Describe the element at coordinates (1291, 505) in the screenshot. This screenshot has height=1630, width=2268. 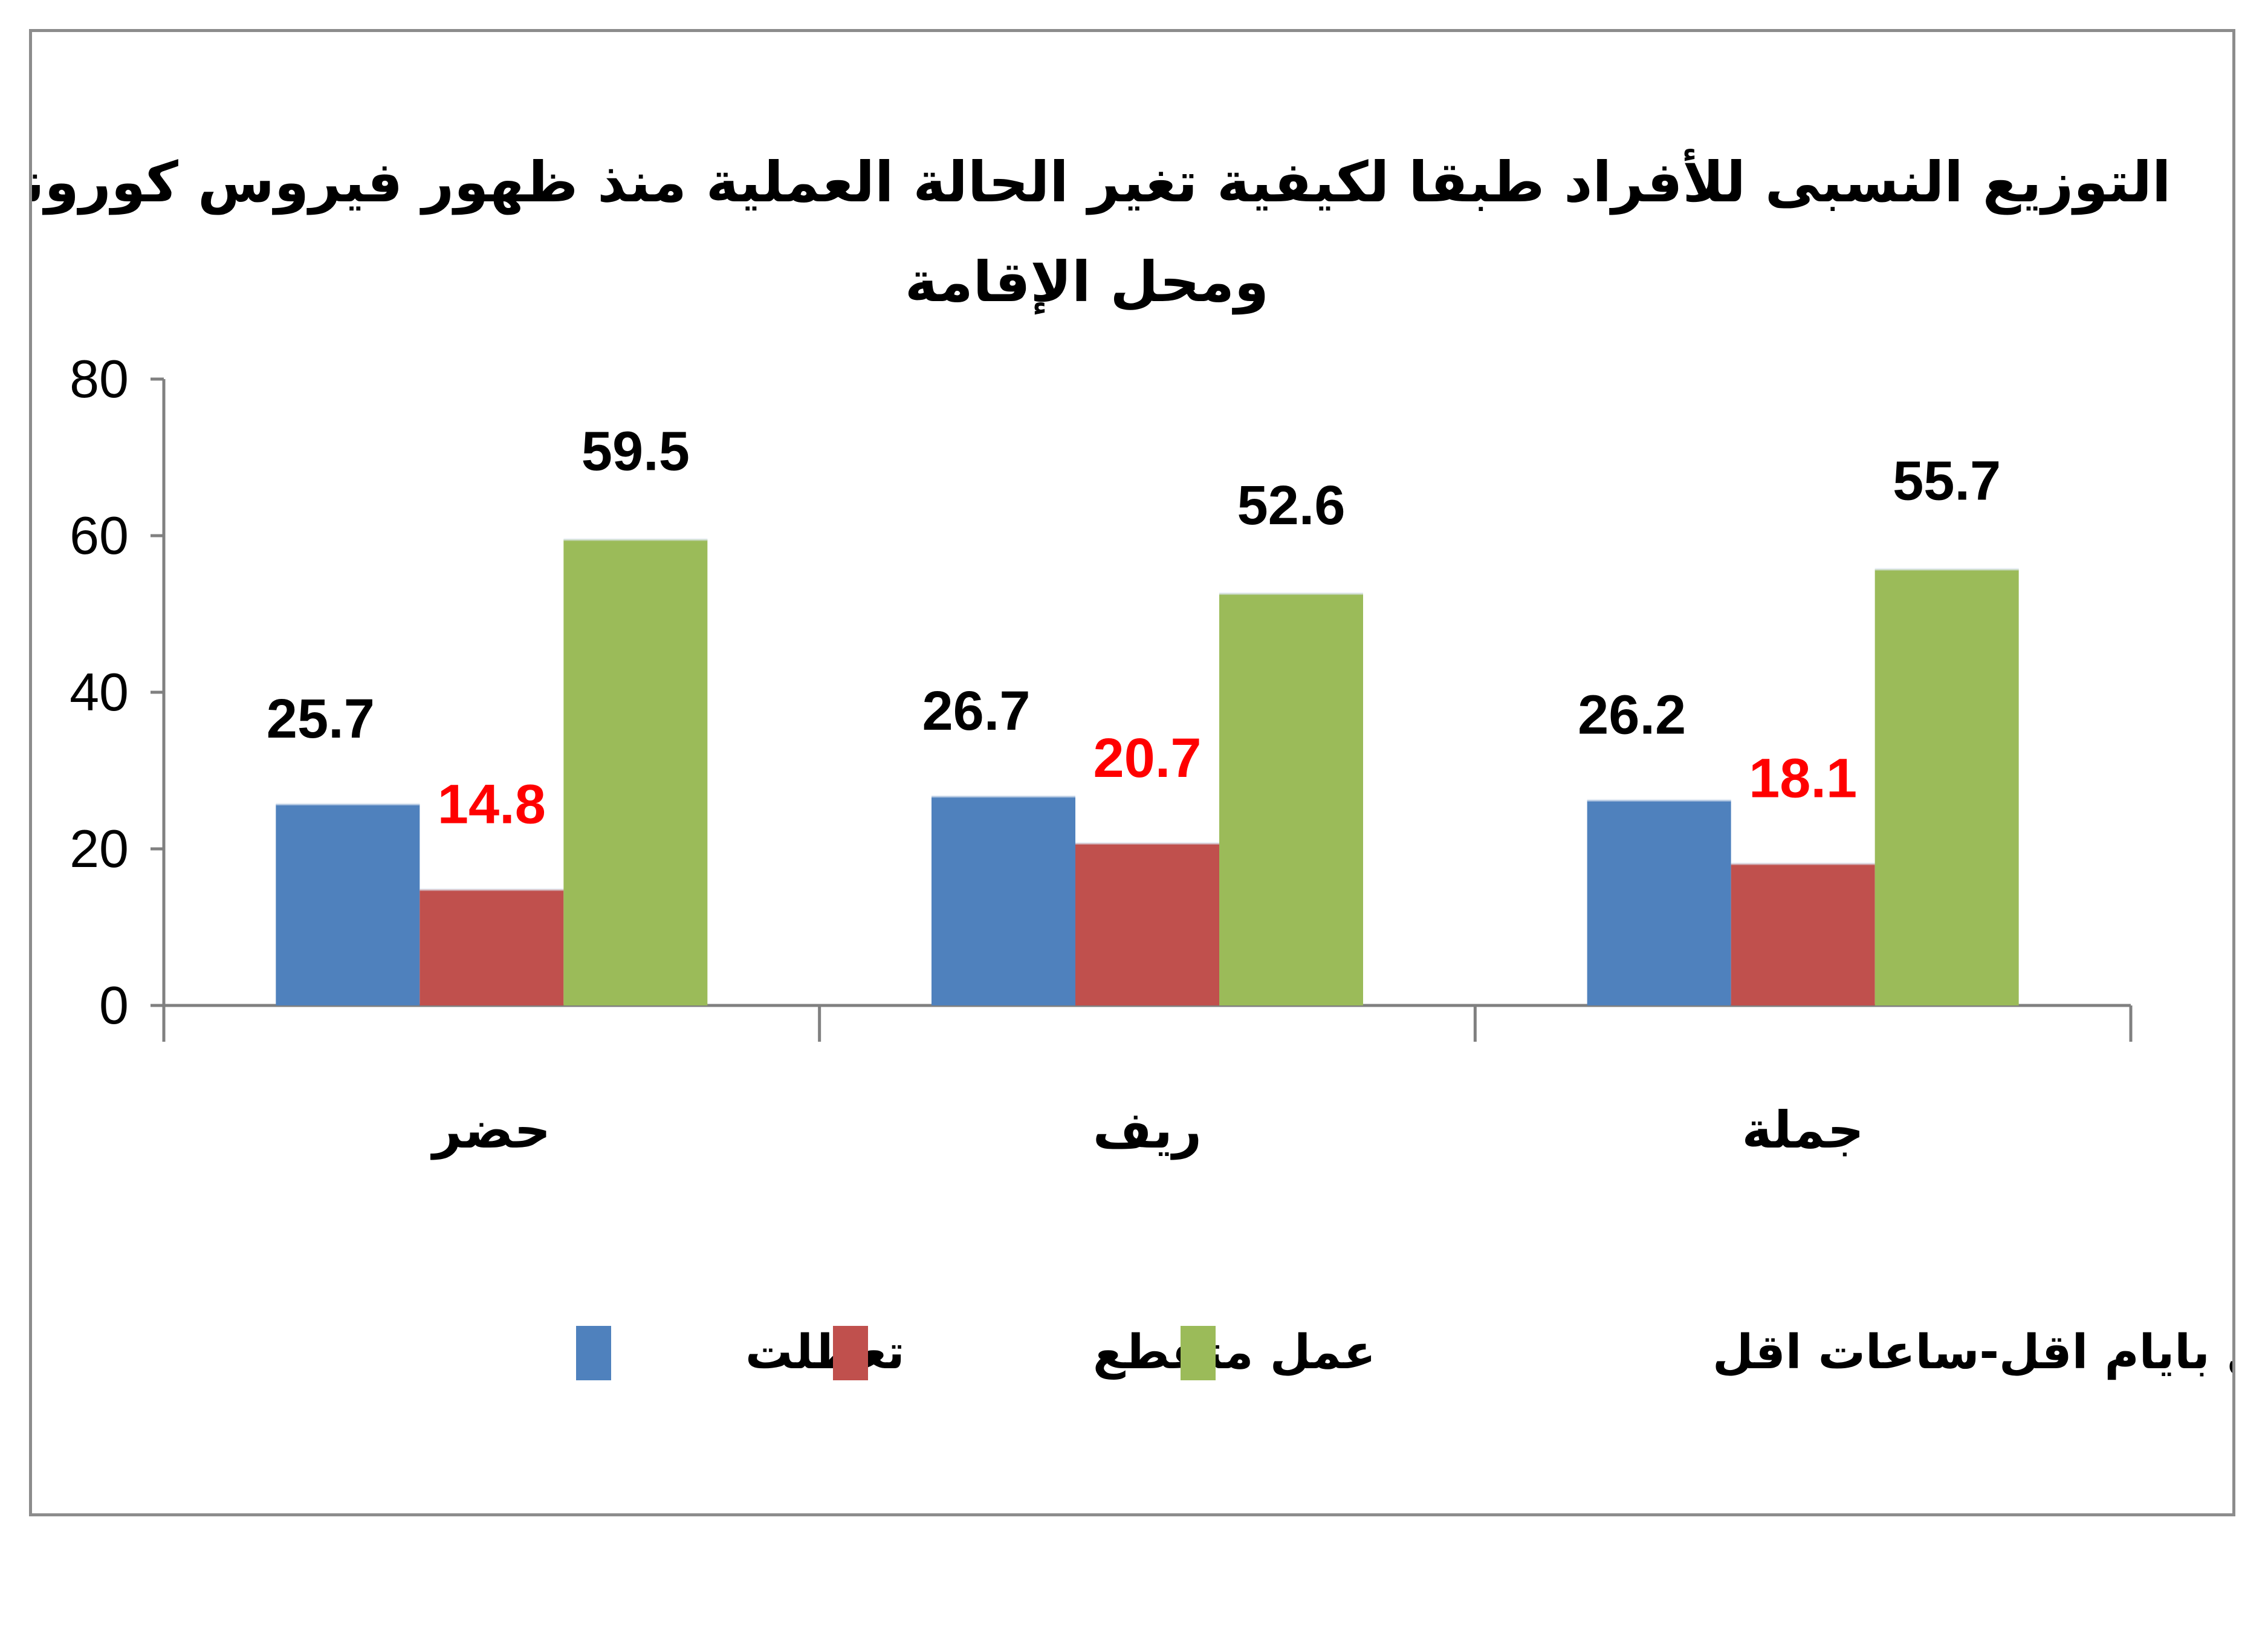
I see `data-label: 52.6` at that location.